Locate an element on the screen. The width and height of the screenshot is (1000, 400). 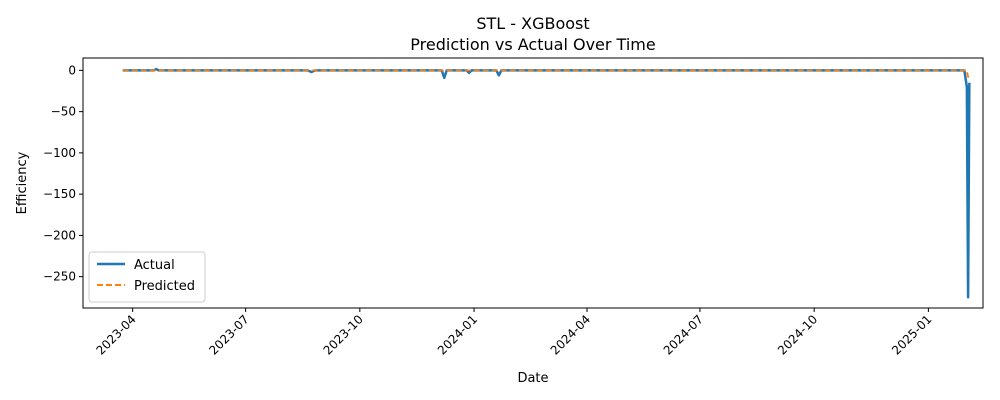
chart-title: STL - XGBoost is located at coordinates (532, 23).